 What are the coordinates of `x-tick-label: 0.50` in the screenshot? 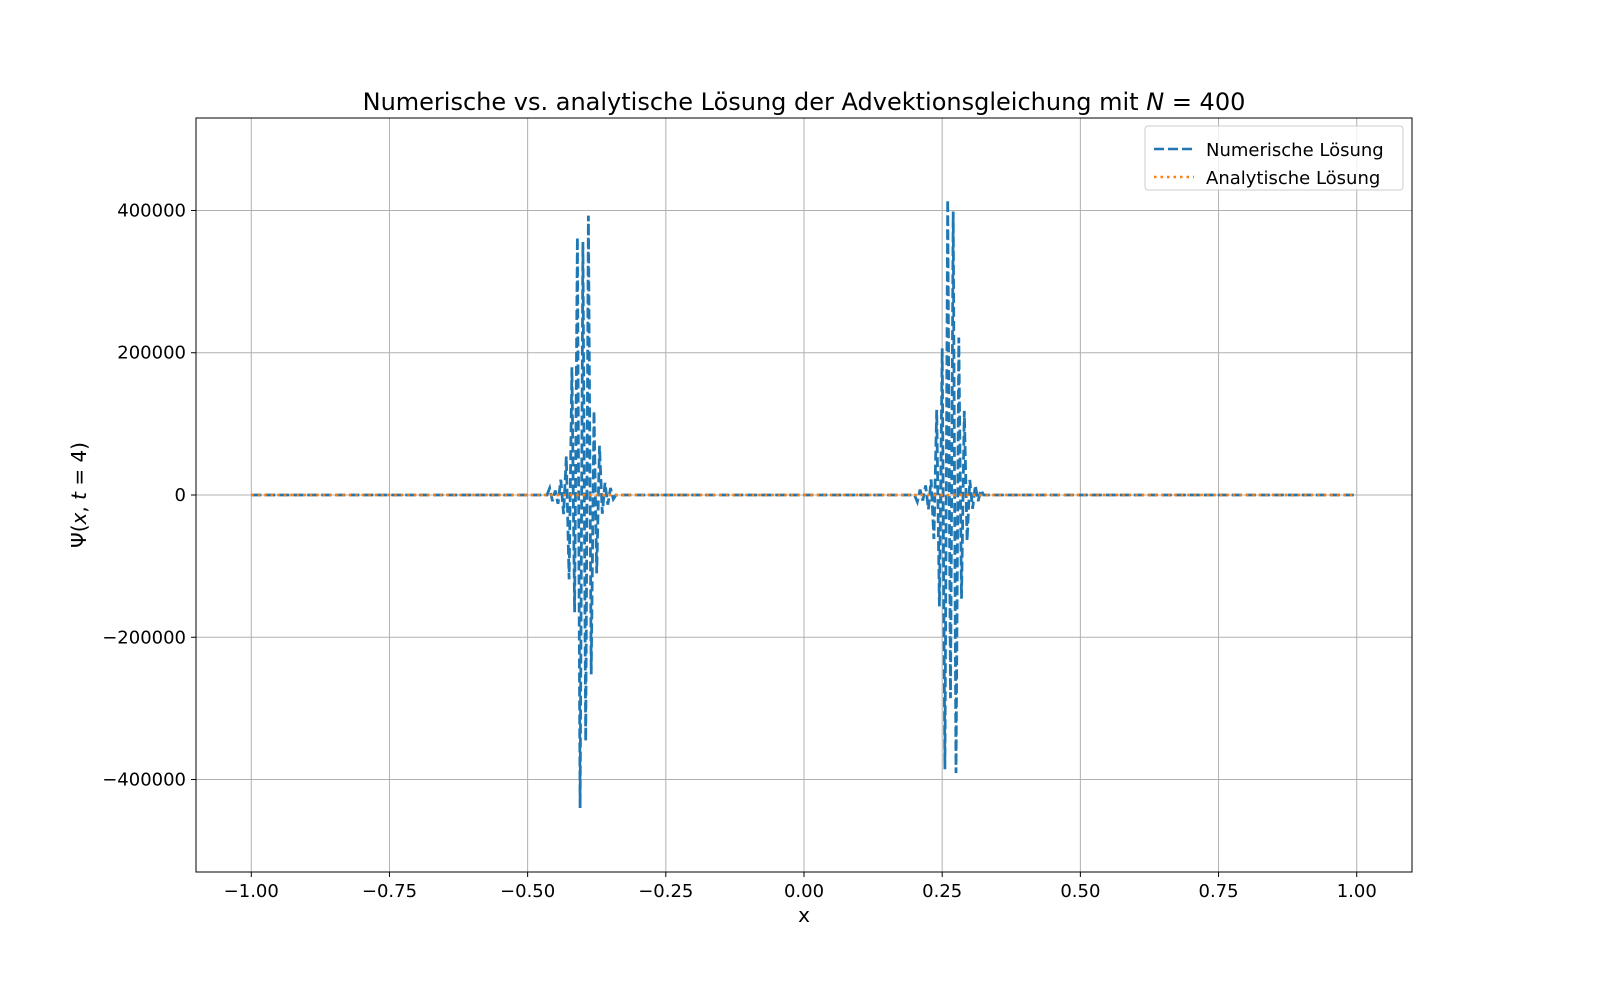 It's located at (1080, 891).